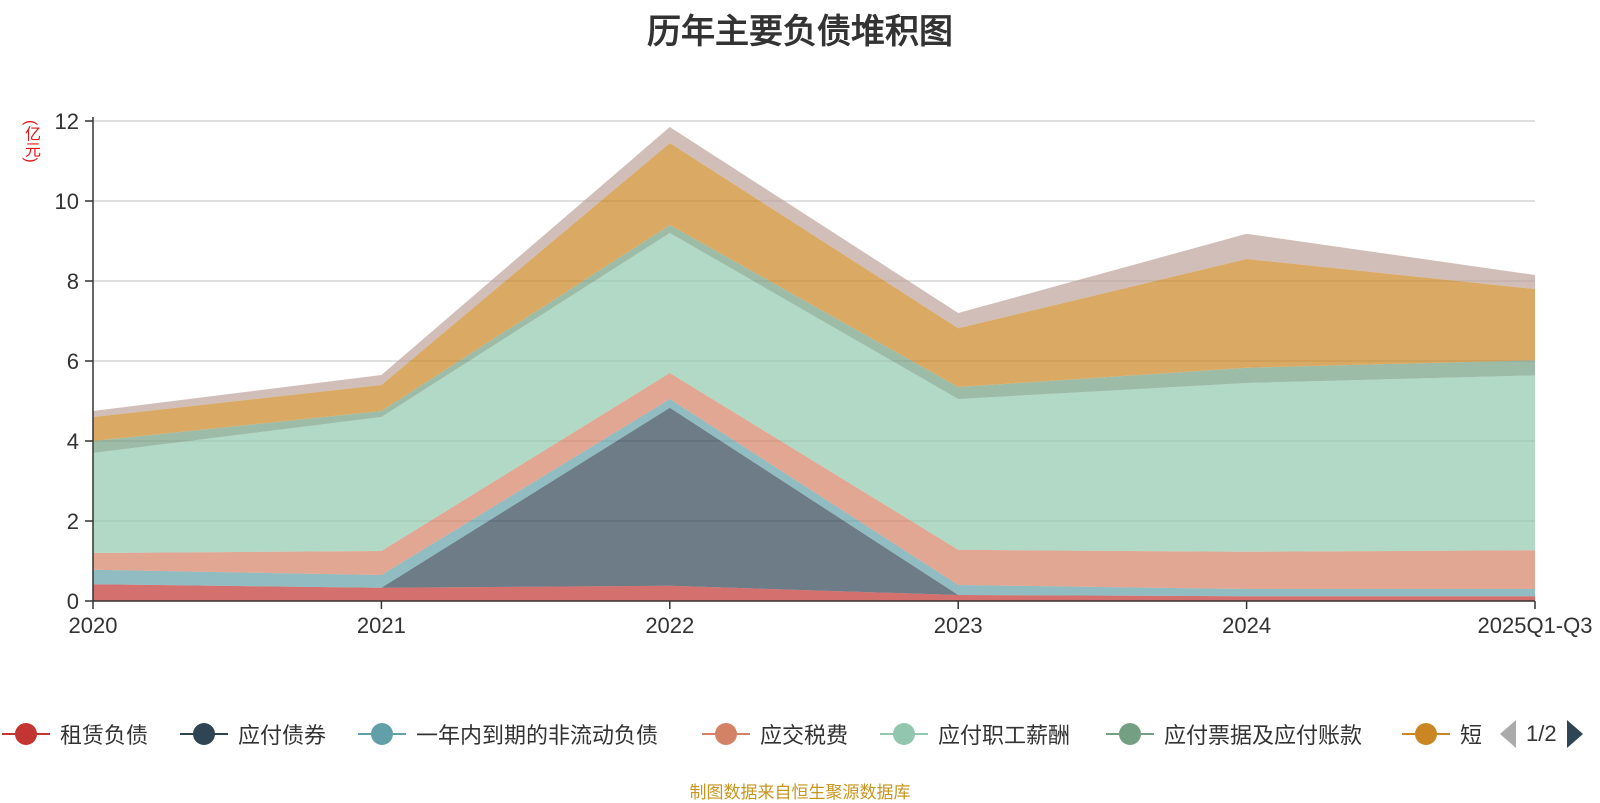 The image size is (1600, 803). What do you see at coordinates (1471, 735) in the screenshot?
I see `legend-label: 短` at bounding box center [1471, 735].